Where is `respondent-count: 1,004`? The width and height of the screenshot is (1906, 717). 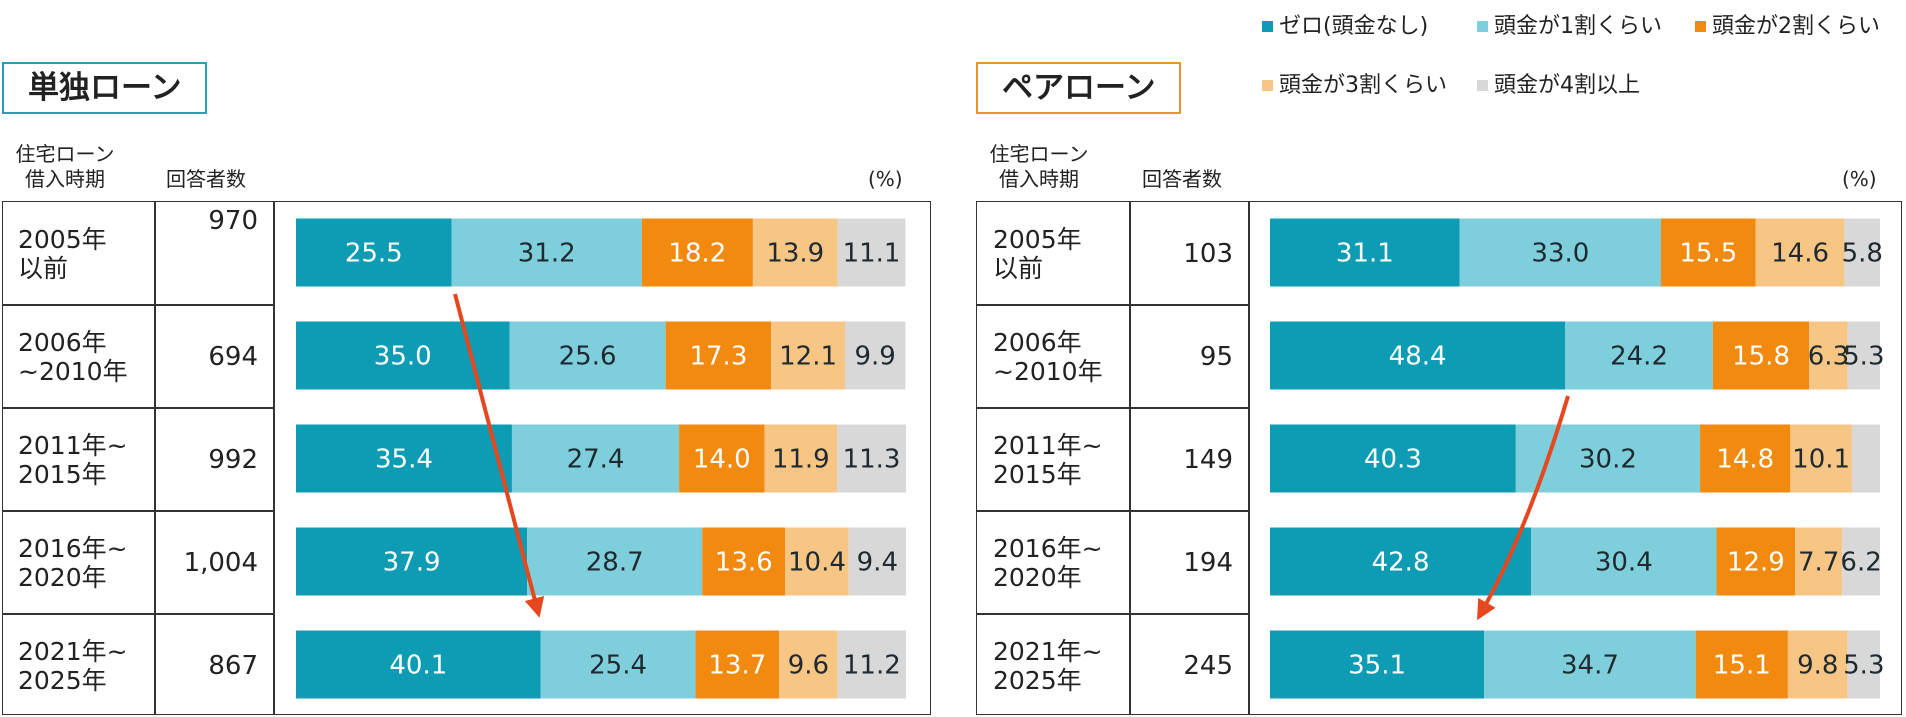
respondent-count: 1,004 is located at coordinates (220, 563).